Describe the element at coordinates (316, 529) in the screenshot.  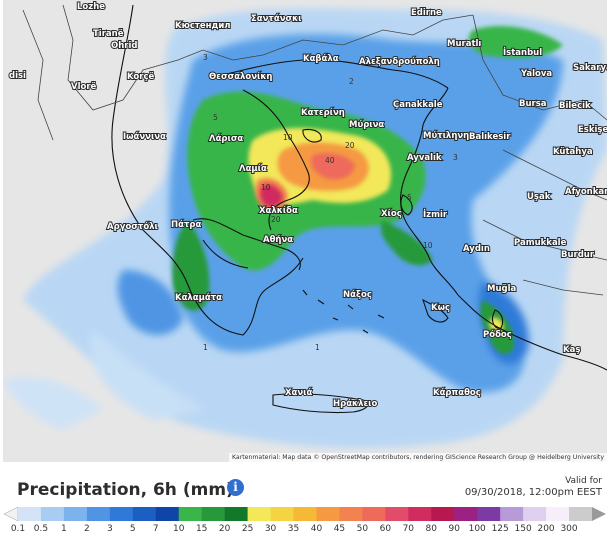
I see `colorbar-tick-label: 40` at that location.